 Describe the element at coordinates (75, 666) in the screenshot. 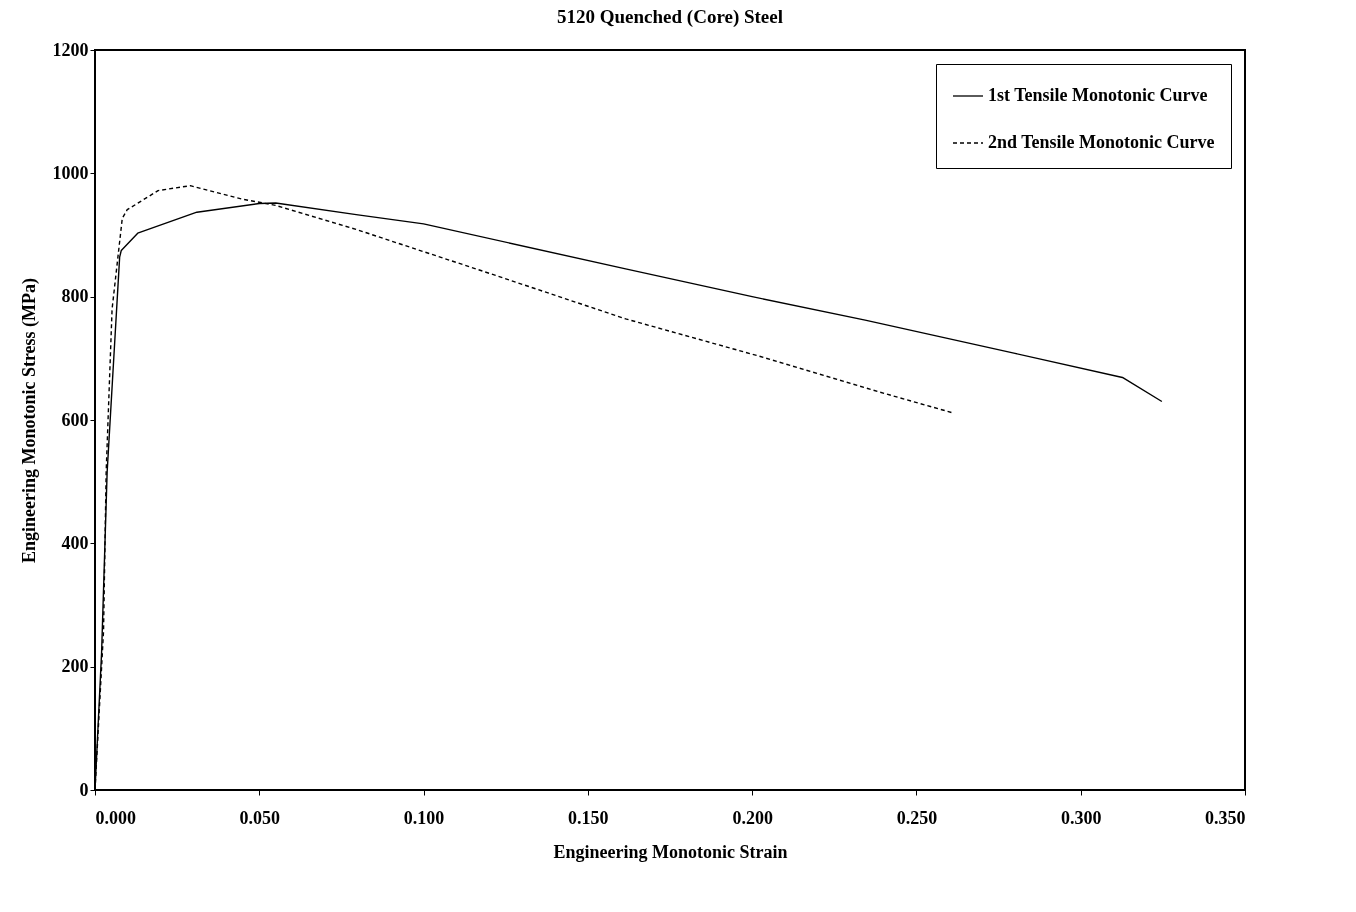

I see `y-tick-label: 200` at that location.